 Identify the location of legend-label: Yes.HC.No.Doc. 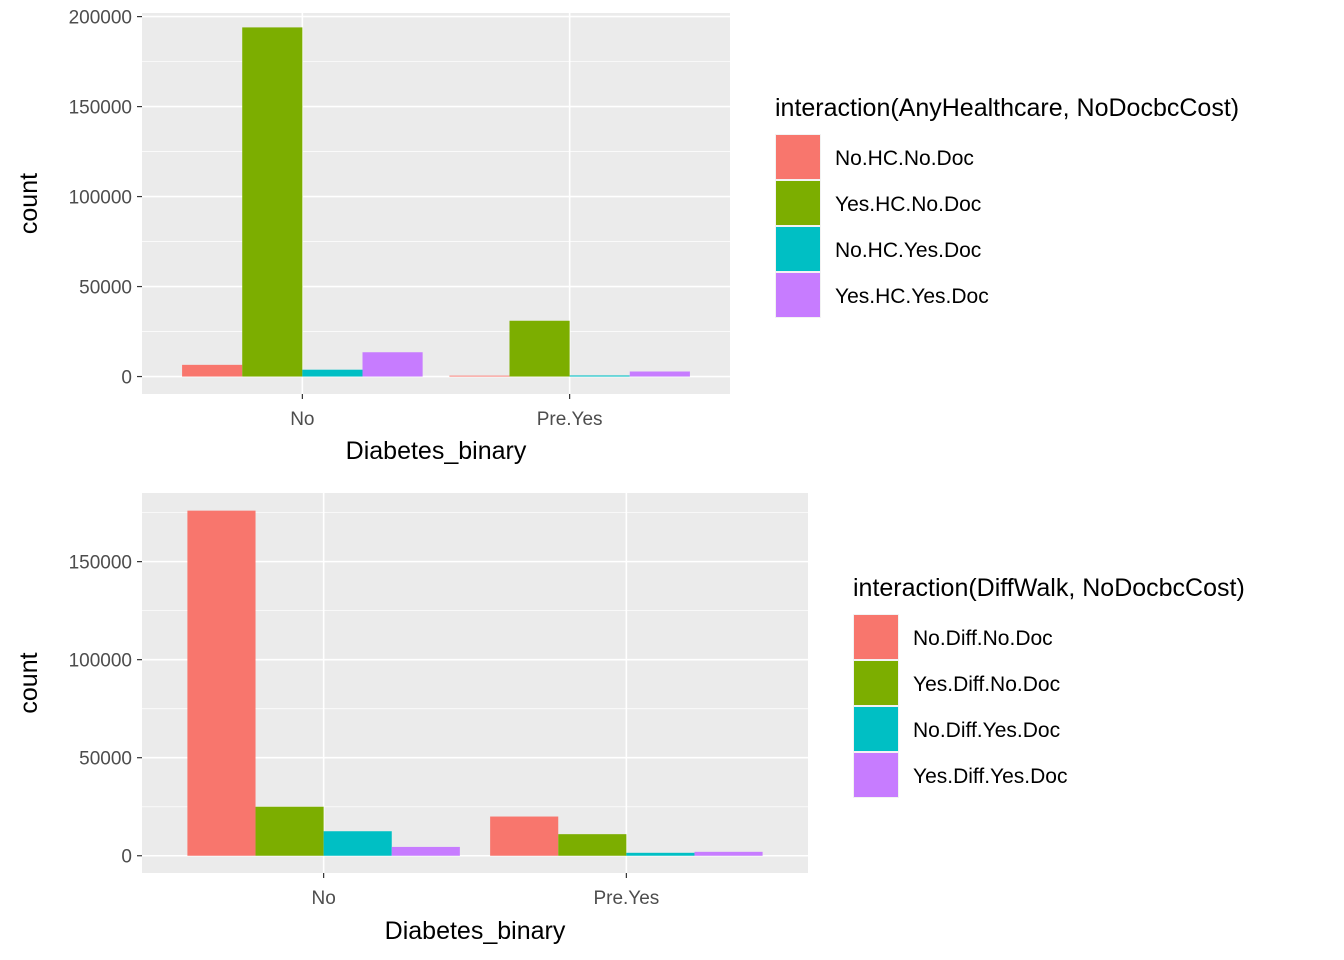
(908, 204).